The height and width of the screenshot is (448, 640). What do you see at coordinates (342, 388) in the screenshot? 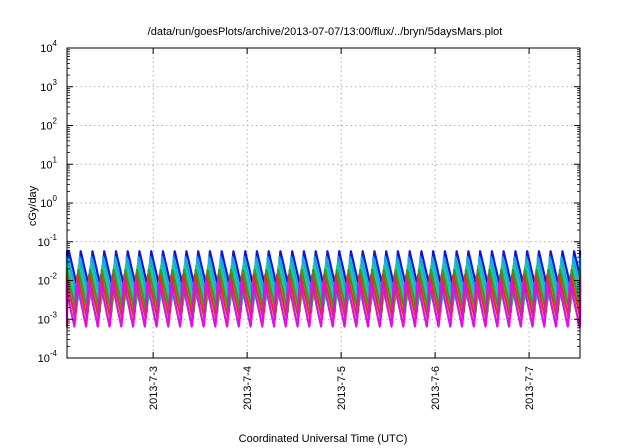
I see `x-tick-label: 2013-7-5` at bounding box center [342, 388].